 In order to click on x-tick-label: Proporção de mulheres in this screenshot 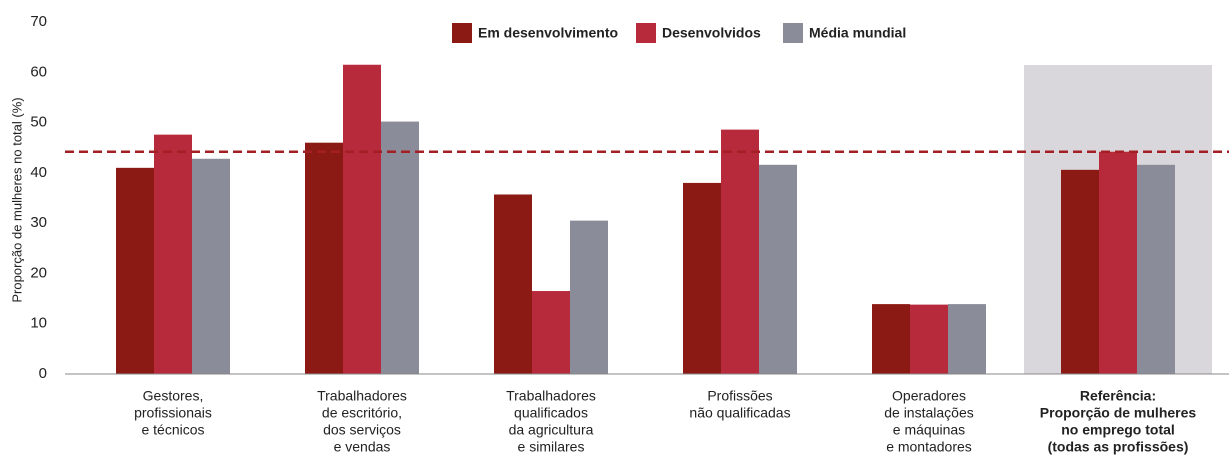, I will do `click(1118, 413)`.